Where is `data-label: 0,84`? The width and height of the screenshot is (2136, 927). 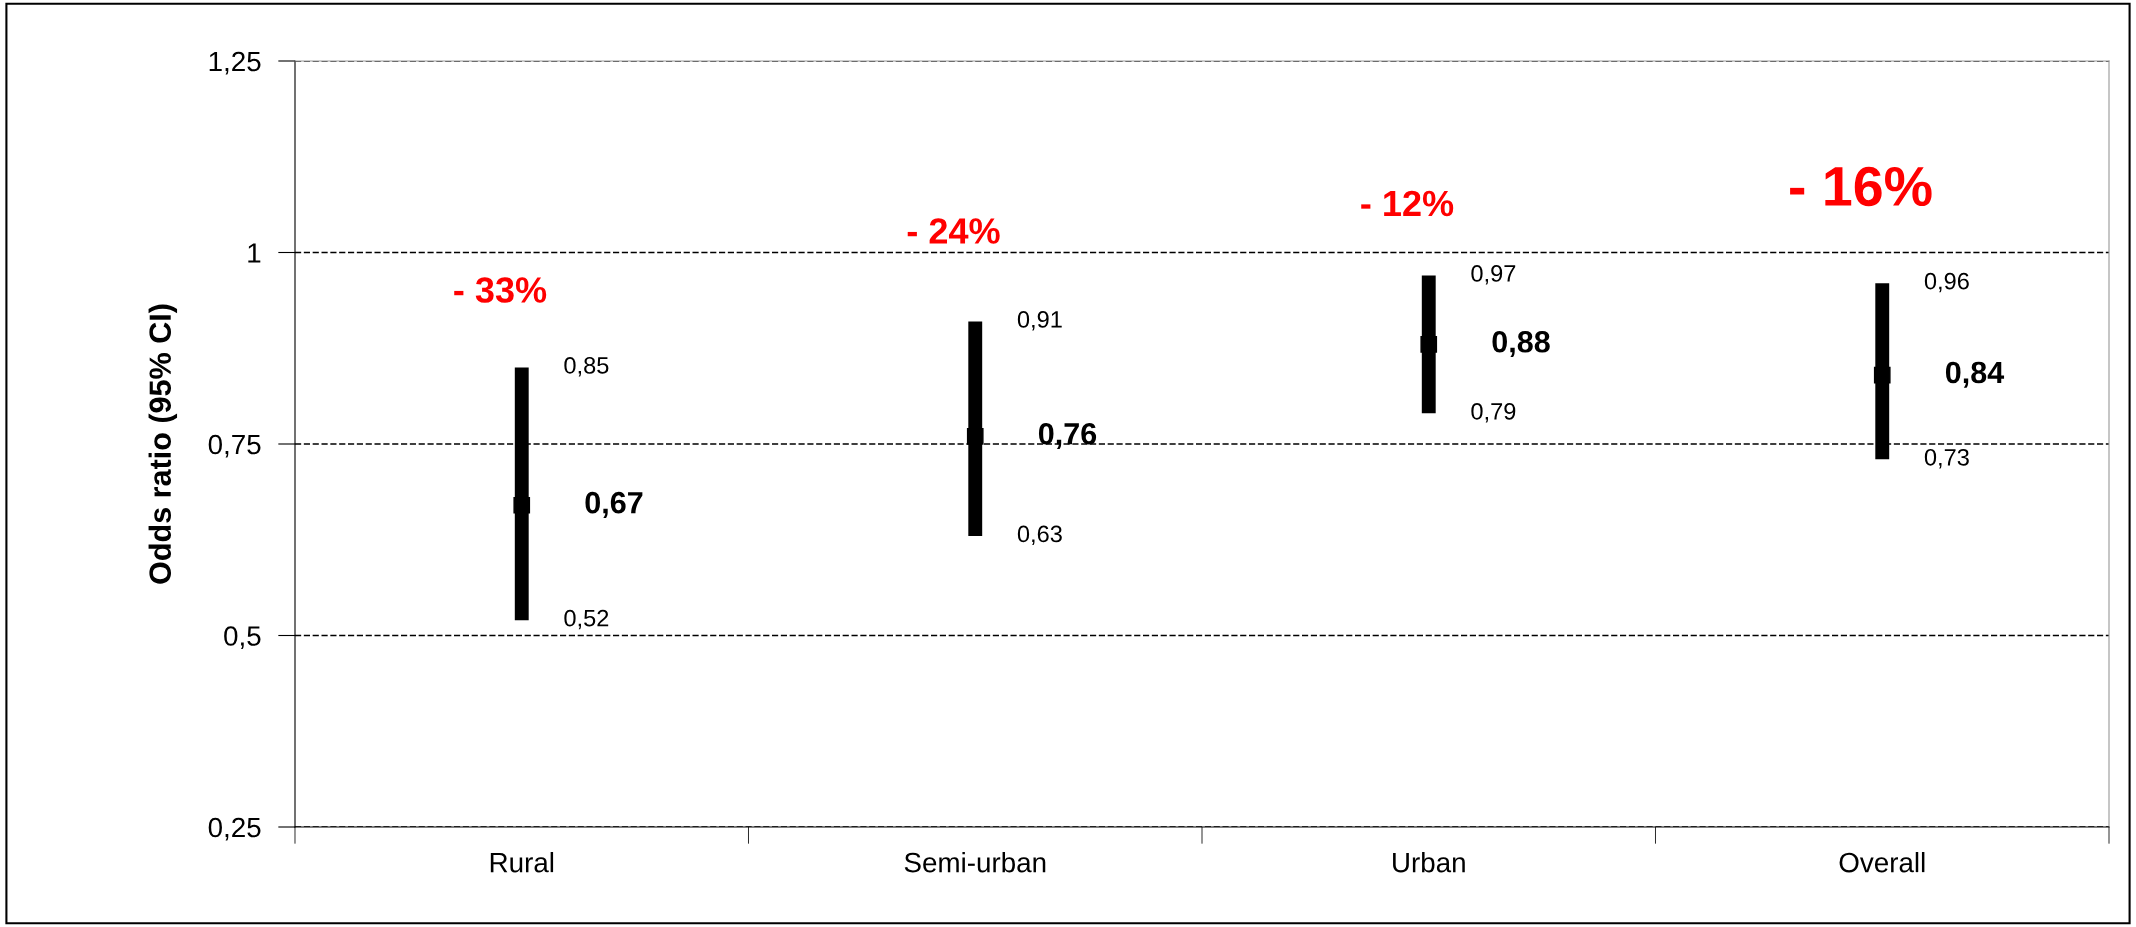
data-label: 0,84 is located at coordinates (1975, 374).